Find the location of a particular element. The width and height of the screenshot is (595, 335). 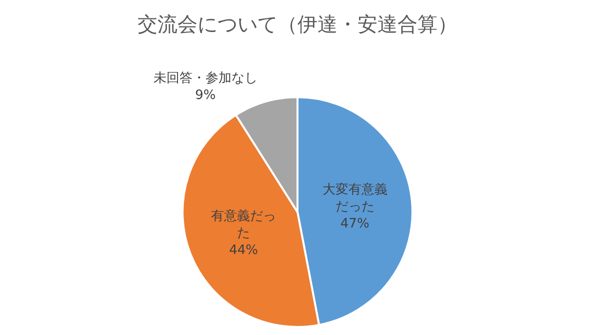

data-label: 9% is located at coordinates (205, 95).